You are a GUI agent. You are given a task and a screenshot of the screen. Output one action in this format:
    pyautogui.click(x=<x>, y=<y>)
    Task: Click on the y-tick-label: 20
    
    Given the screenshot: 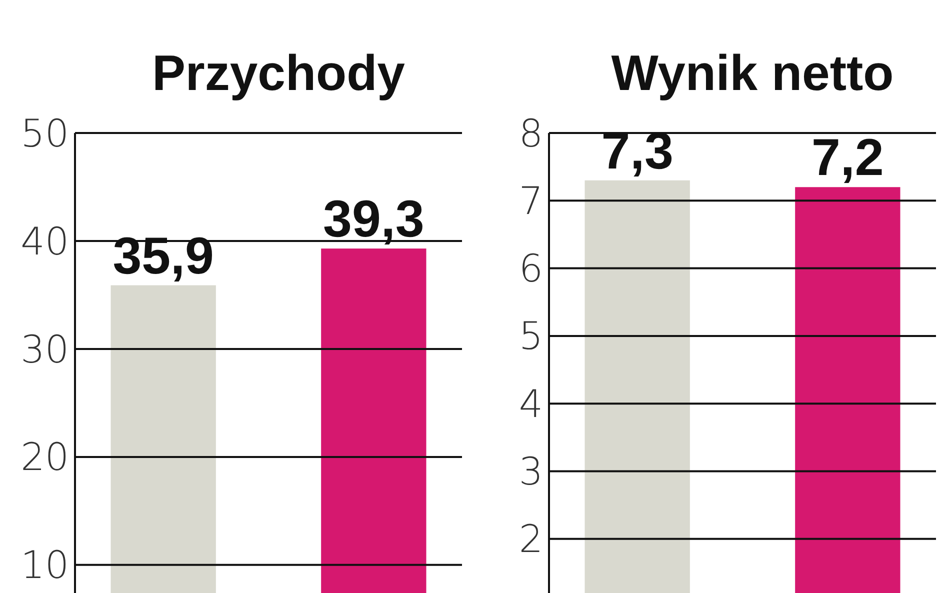 What is the action you would take?
    pyautogui.click(x=44, y=457)
    